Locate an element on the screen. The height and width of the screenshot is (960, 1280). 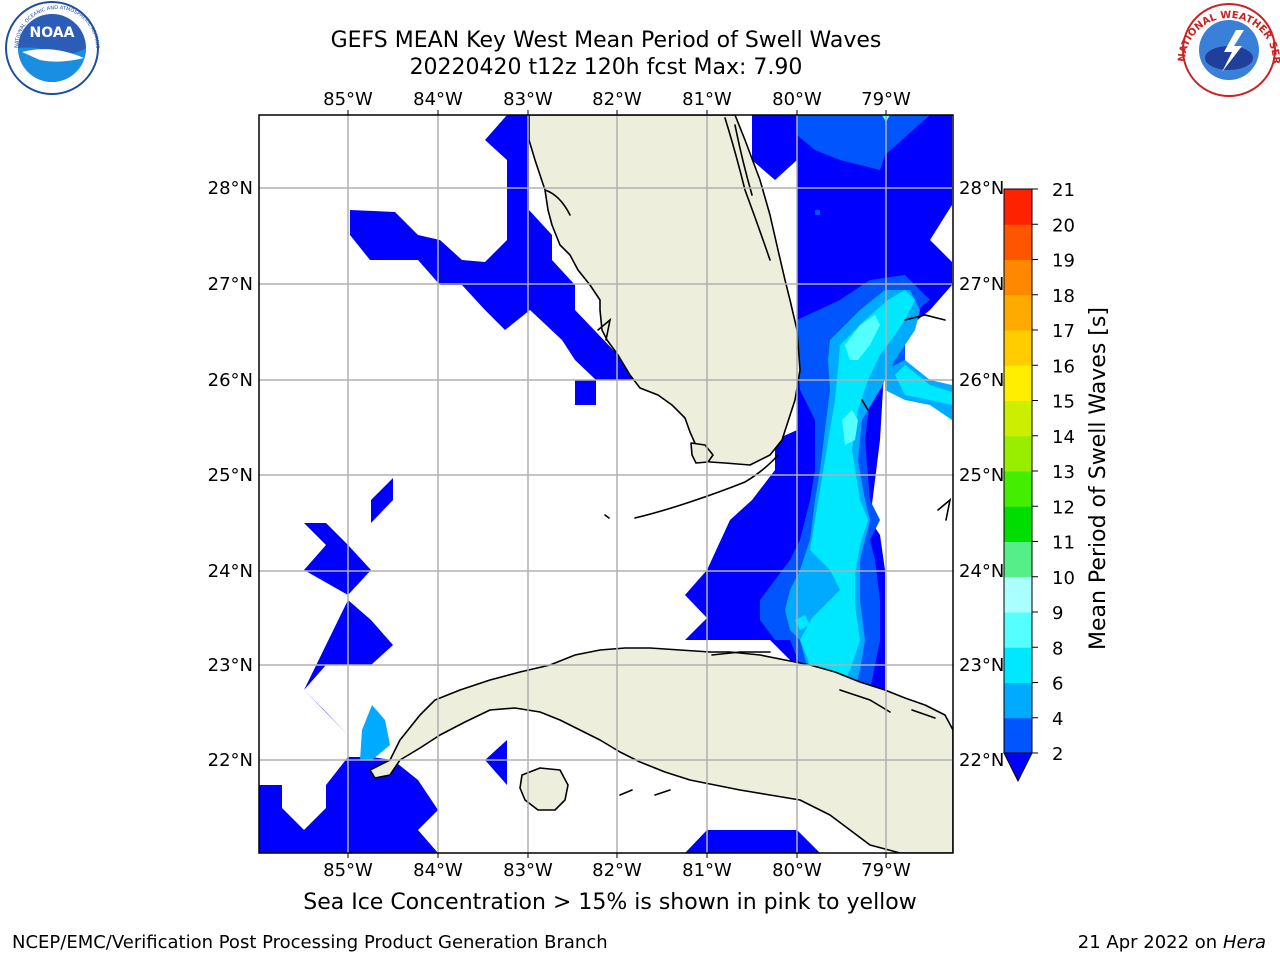
lon-label-top: 80°W is located at coordinates (797, 99).